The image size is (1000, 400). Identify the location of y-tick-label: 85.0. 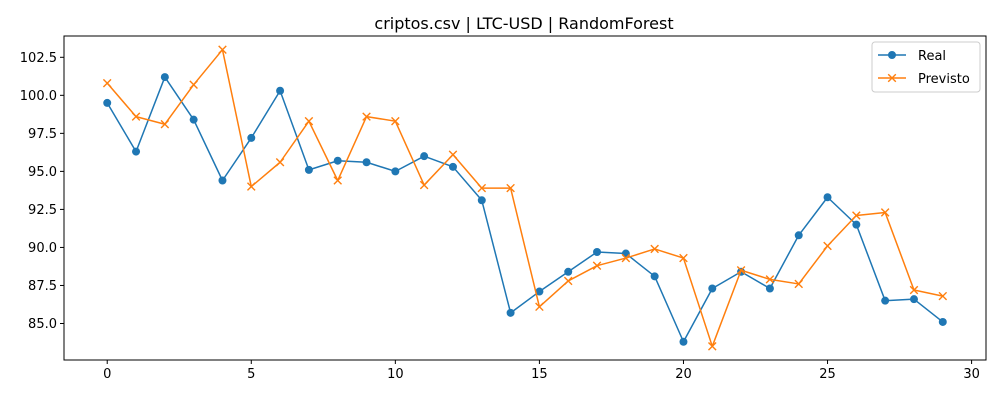
(42, 324).